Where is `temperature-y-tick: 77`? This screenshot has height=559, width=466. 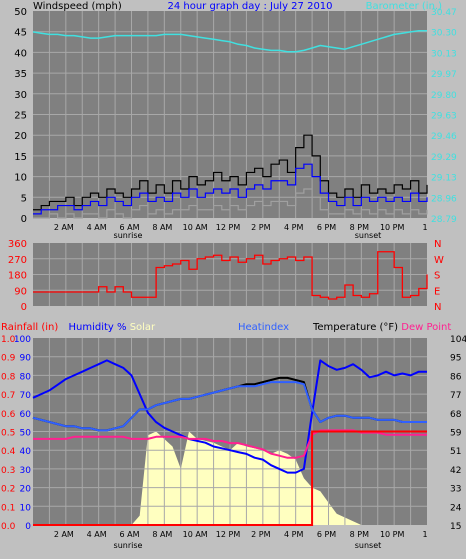 temperature-y-tick: 77 is located at coordinates (455, 396).